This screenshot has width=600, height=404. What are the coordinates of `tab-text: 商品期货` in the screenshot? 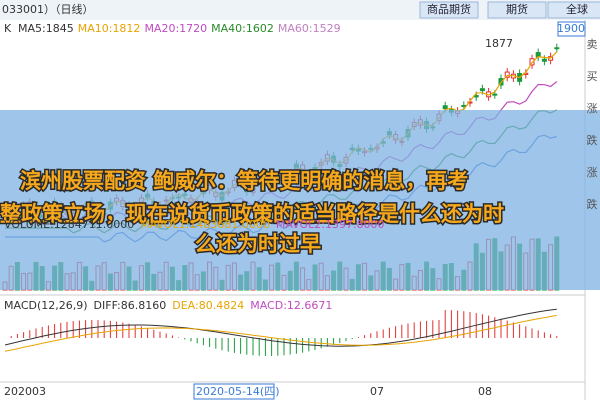 It's located at (449, 9).